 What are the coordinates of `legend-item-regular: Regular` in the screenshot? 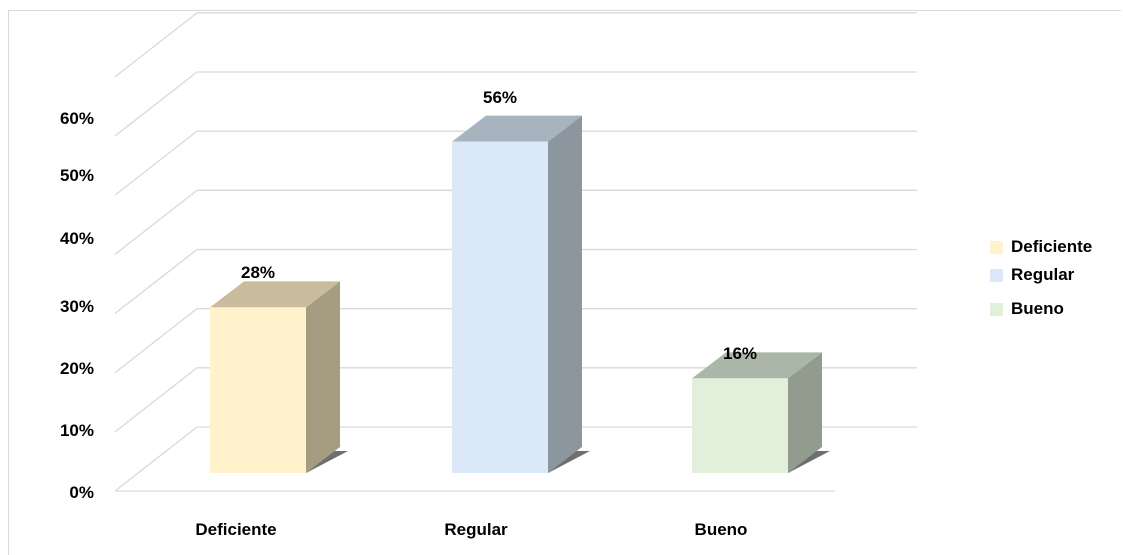 It's located at (1055, 275).